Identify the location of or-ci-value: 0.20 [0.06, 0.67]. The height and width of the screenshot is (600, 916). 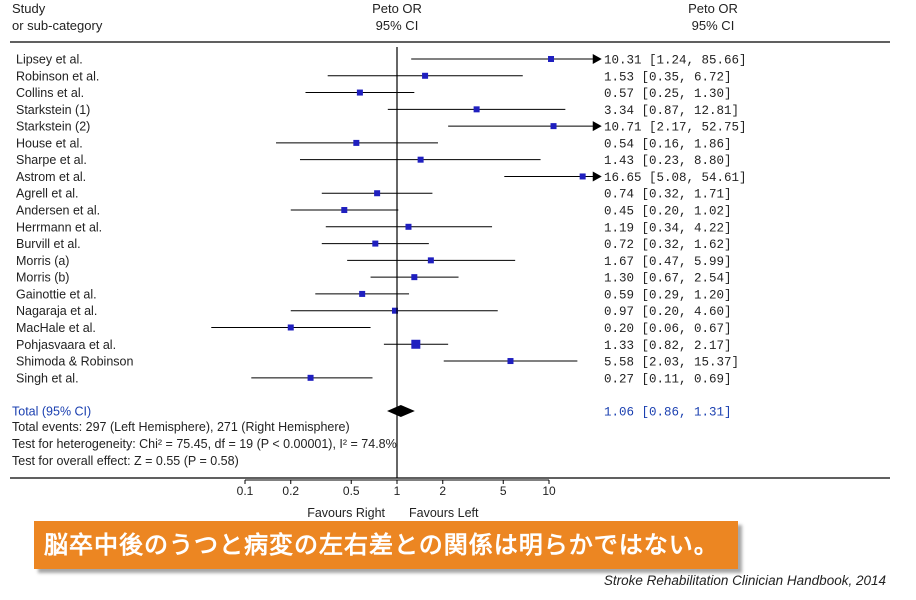
(668, 329).